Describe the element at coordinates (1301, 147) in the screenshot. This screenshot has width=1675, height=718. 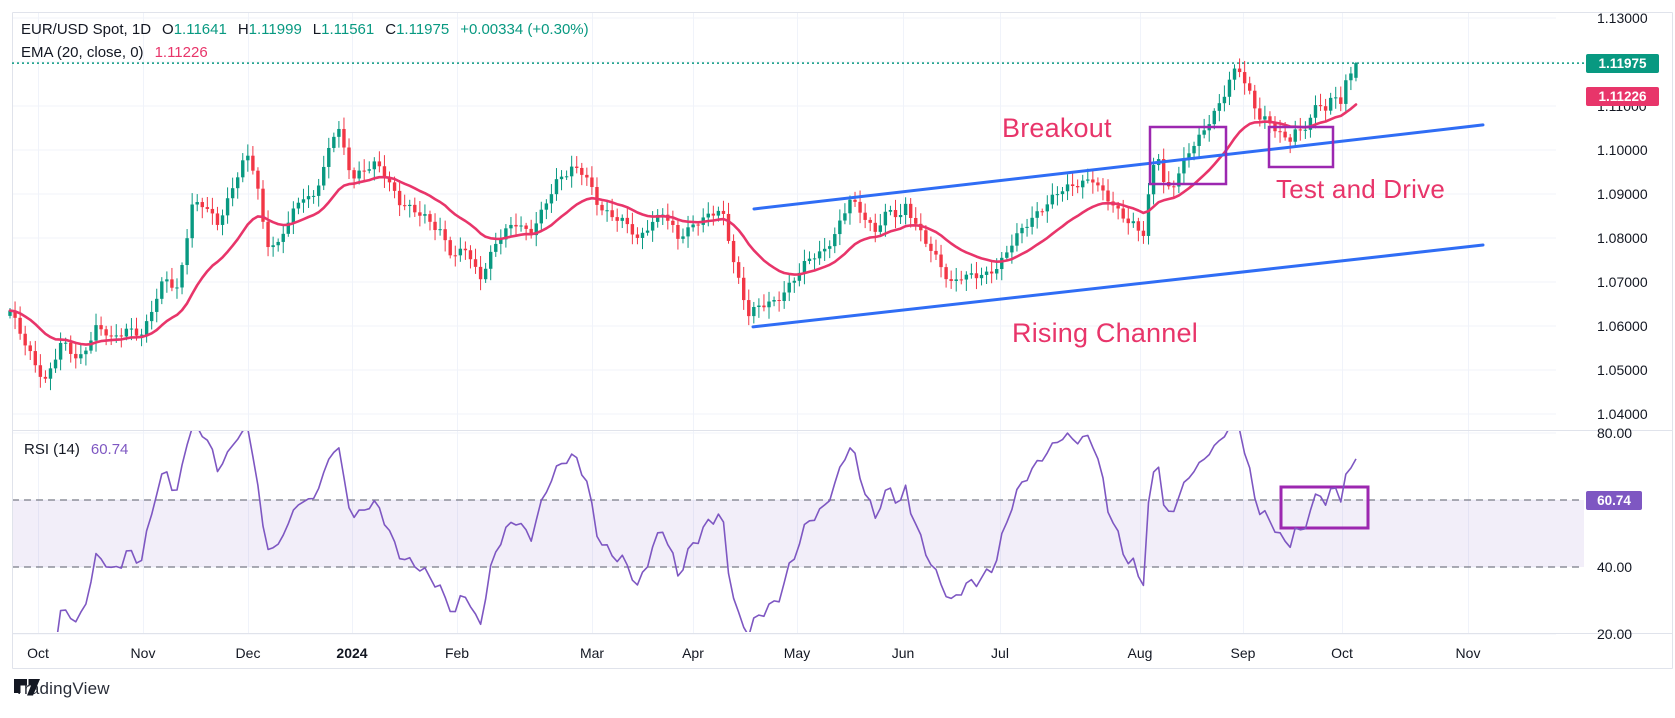
I see `highlight-box-test` at that location.